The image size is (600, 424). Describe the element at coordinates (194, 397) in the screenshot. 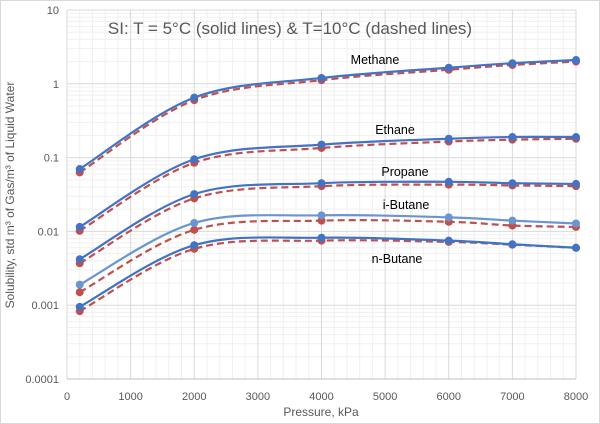

I see `x-tick-label: 2000` at that location.